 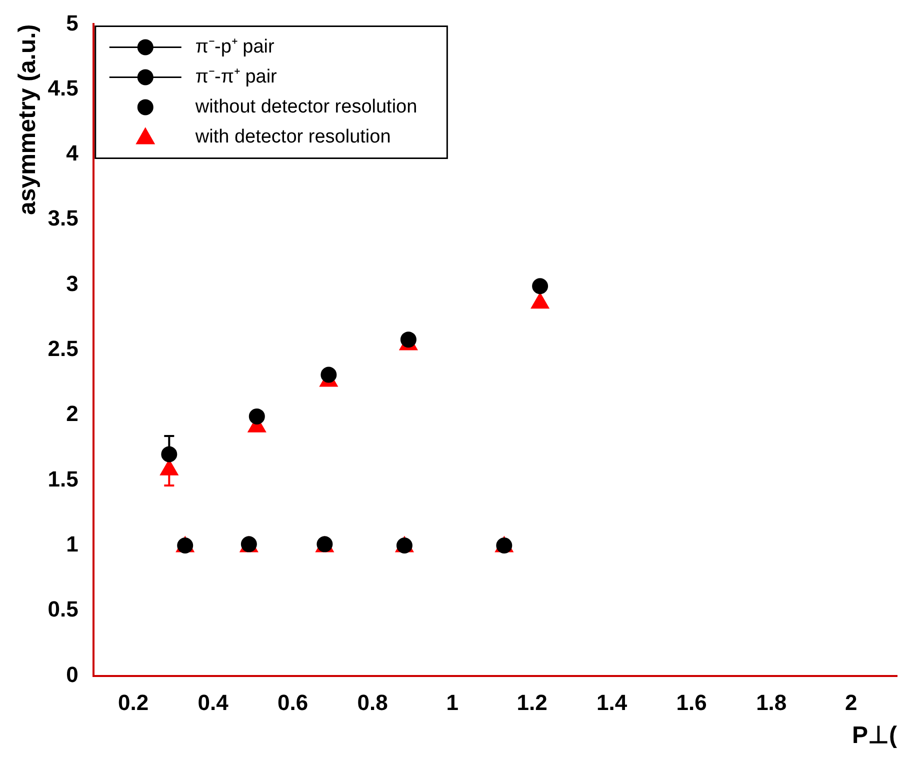 What do you see at coordinates (372, 703) in the screenshot?
I see `x-tick-label: 0.8` at bounding box center [372, 703].